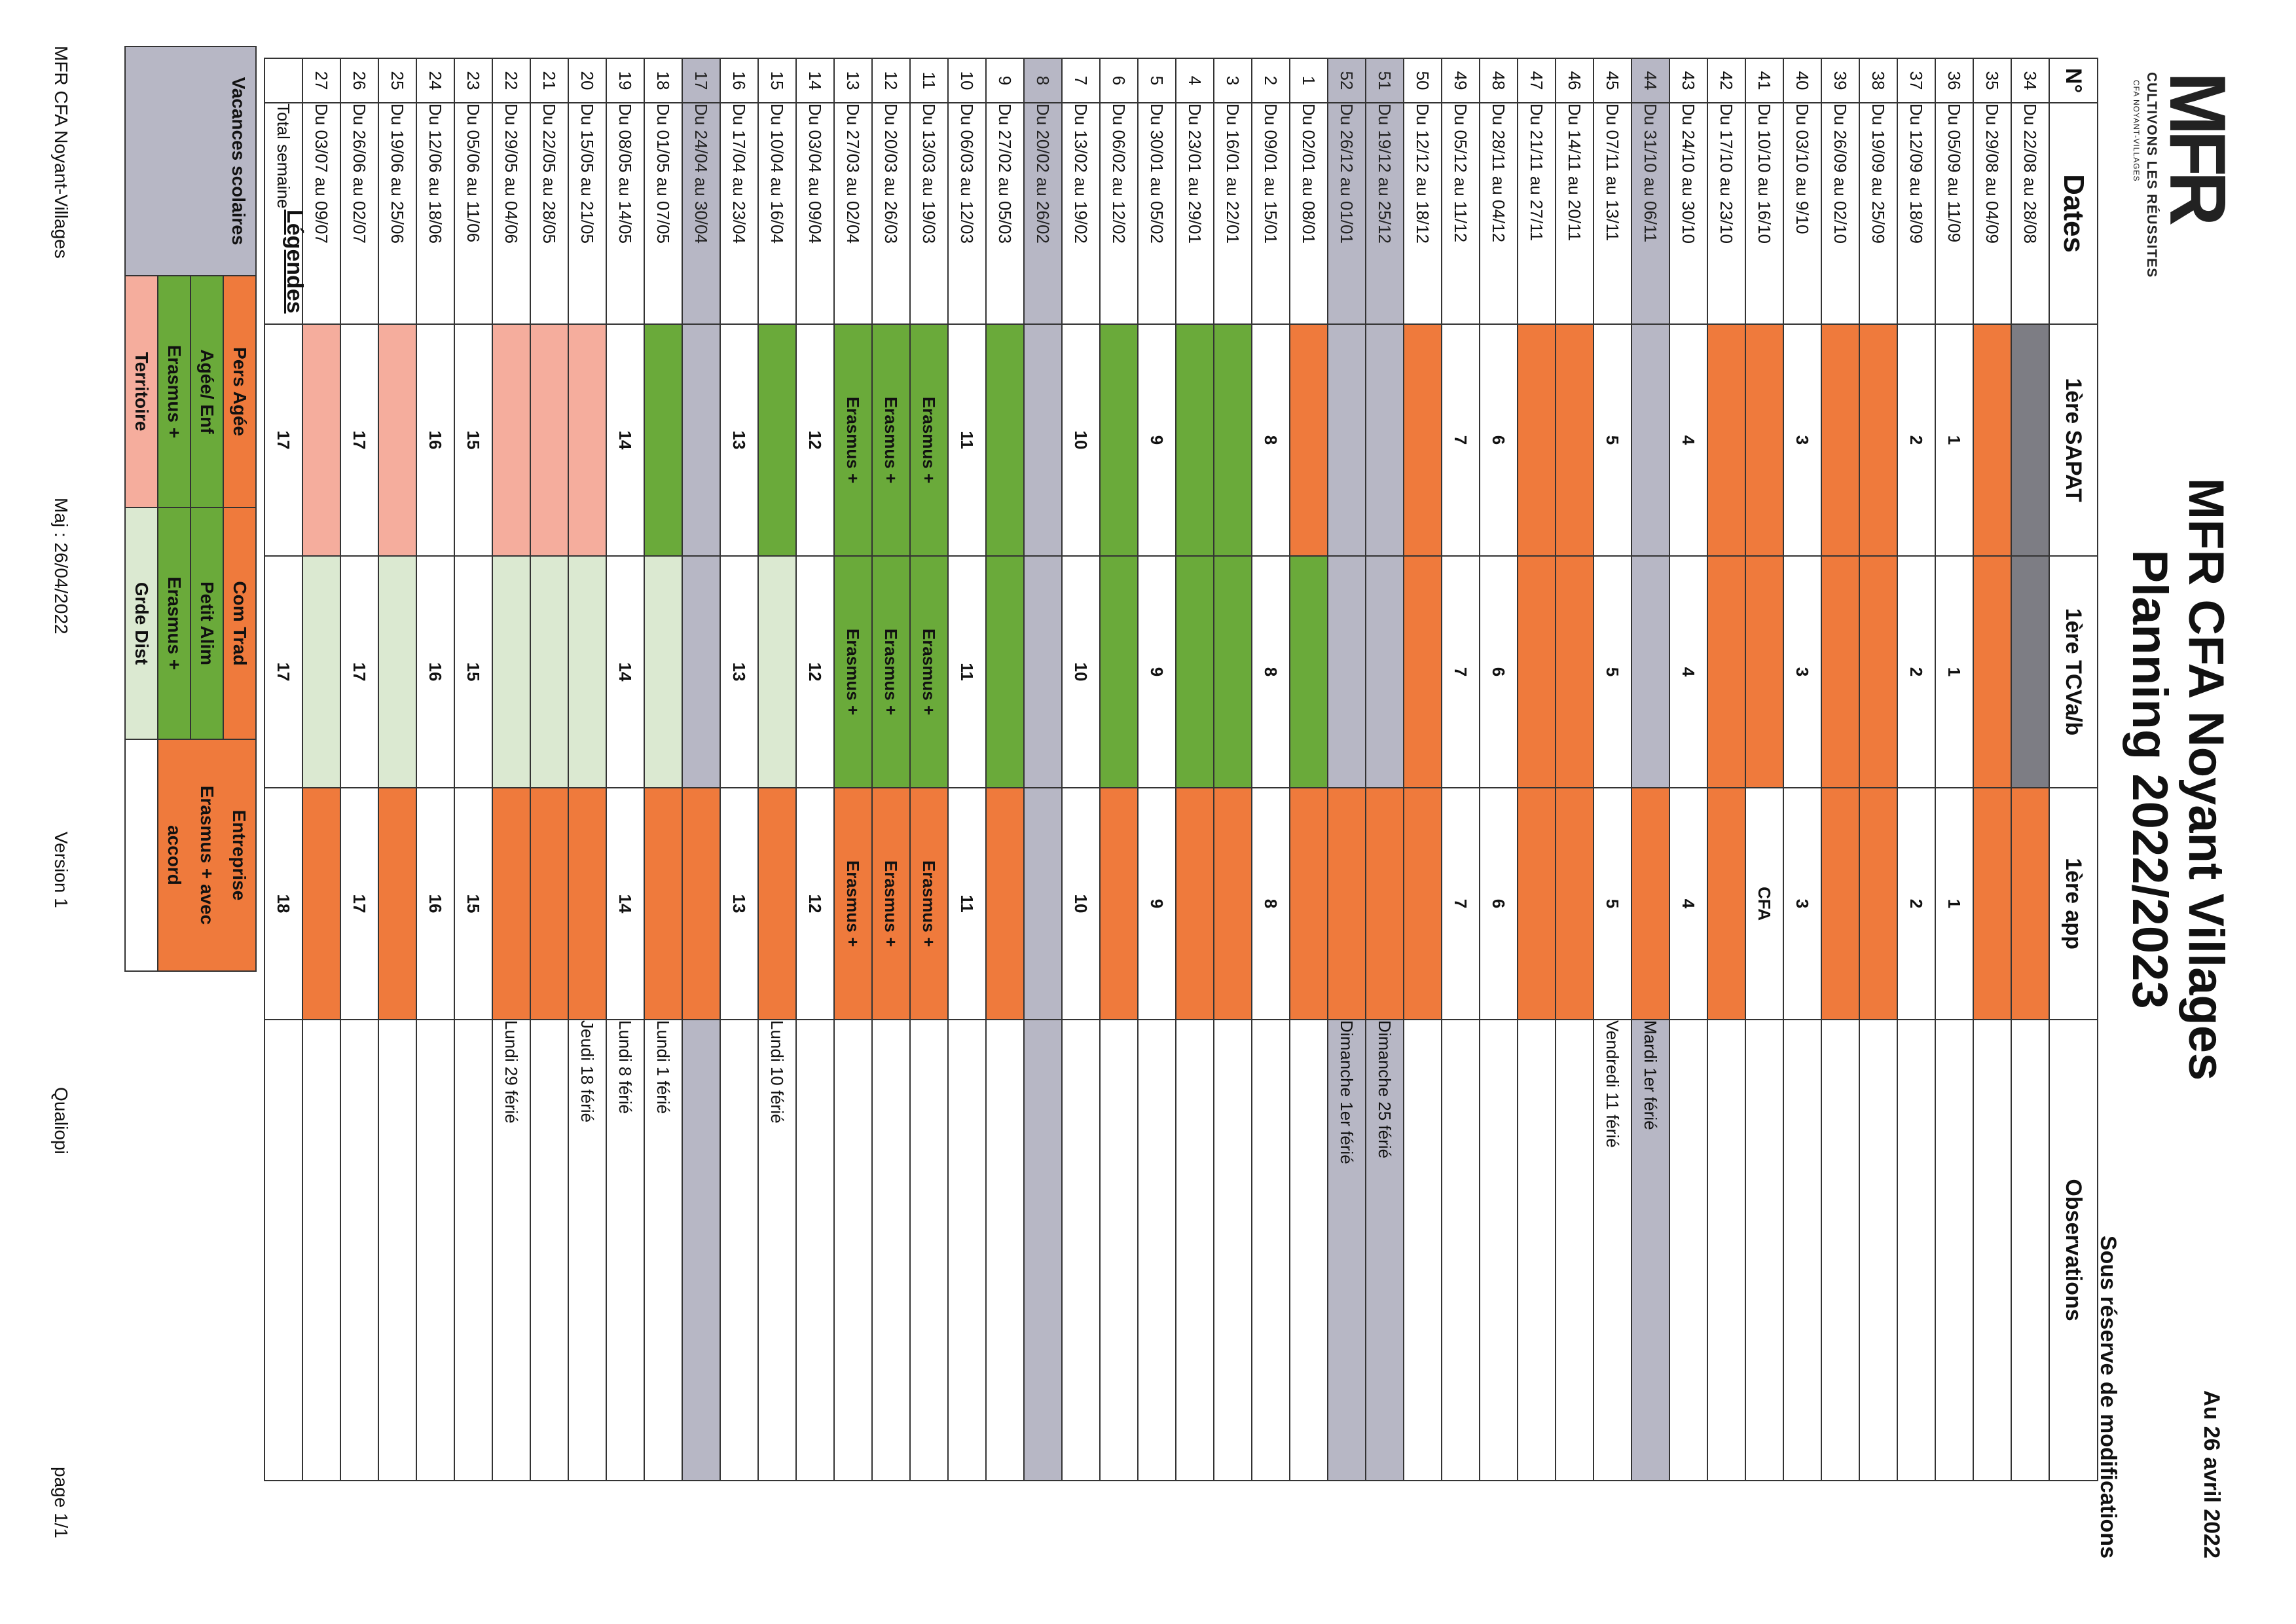 The height and width of the screenshot is (1624, 2296). Describe the element at coordinates (625, 80) in the screenshot. I see `week-number: 19` at that location.